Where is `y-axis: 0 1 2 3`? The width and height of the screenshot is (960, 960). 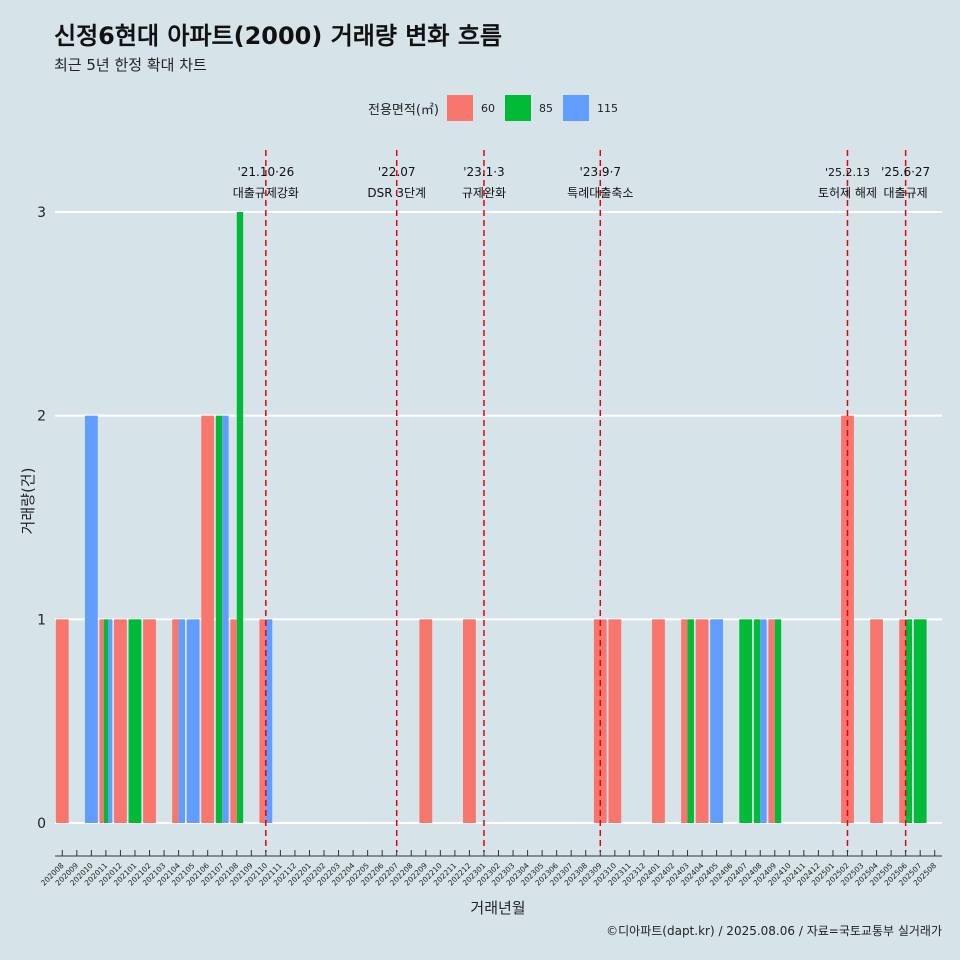
y-axis: 0 1 2 3 is located at coordinates (41, 518).